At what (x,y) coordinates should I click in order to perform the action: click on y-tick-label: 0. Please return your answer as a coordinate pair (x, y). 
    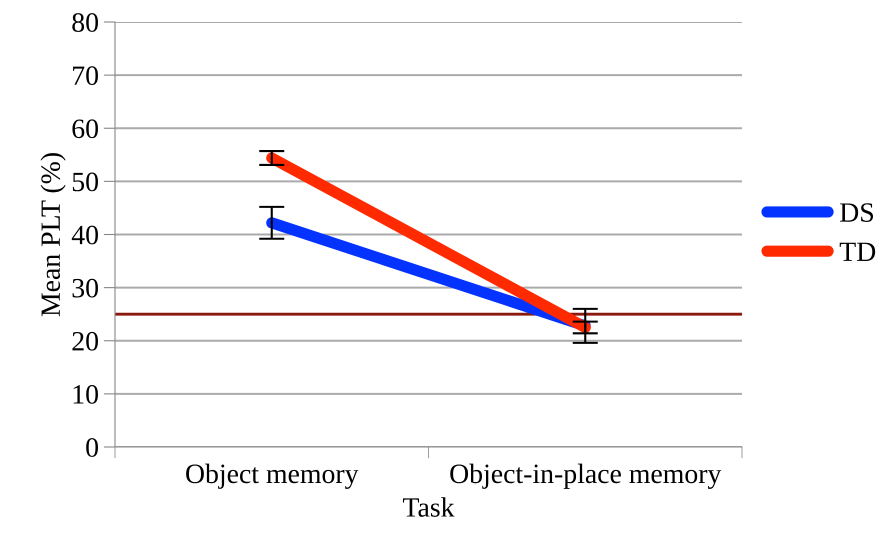
    Looking at the image, I should click on (92, 447).